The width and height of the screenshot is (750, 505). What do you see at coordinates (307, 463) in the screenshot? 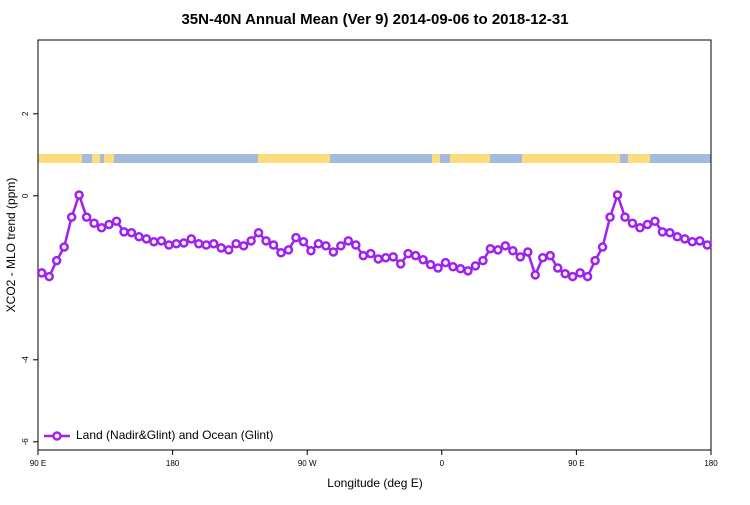
I see `x-tick-label: 90 W` at bounding box center [307, 463].